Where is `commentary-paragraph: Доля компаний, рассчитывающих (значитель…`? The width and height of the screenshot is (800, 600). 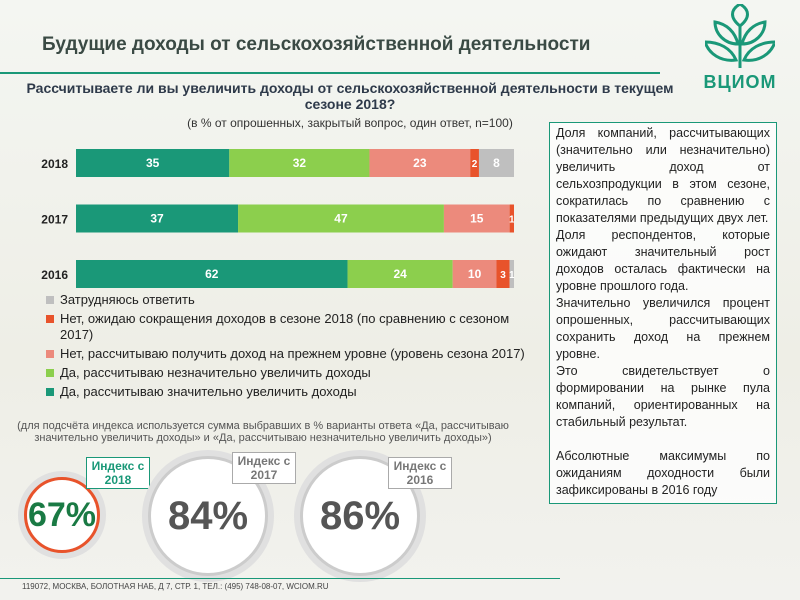 commentary-paragraph: Доля компаний, рассчитывающих (значитель… is located at coordinates (663, 175).